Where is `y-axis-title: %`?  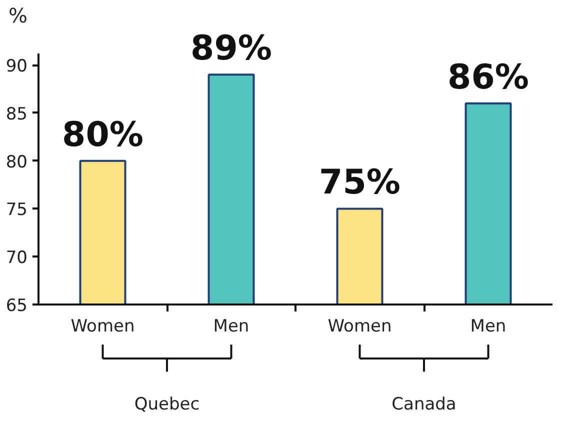 y-axis-title: % is located at coordinates (18, 16).